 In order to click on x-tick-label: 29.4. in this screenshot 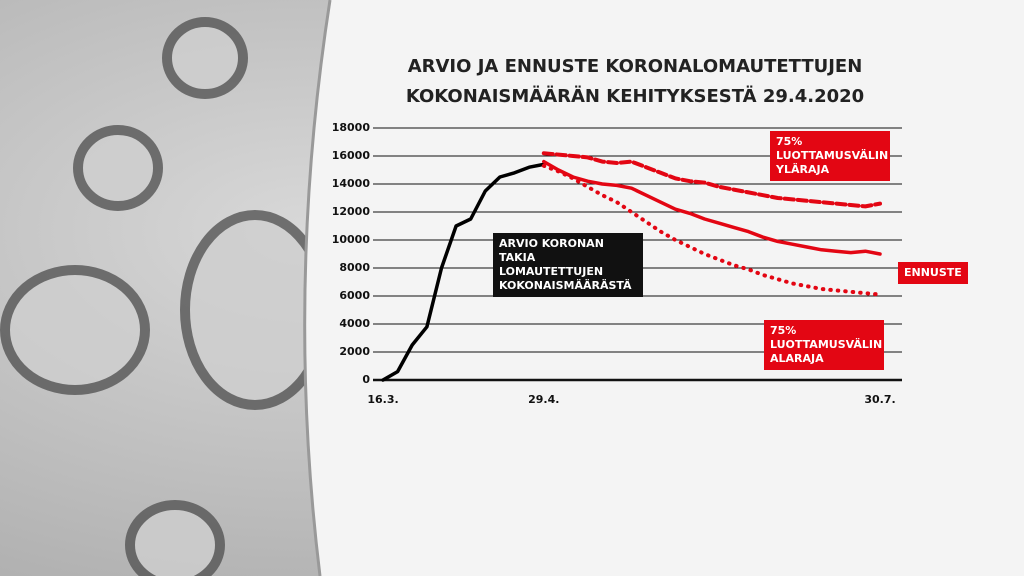, I will do `click(543, 399)`.